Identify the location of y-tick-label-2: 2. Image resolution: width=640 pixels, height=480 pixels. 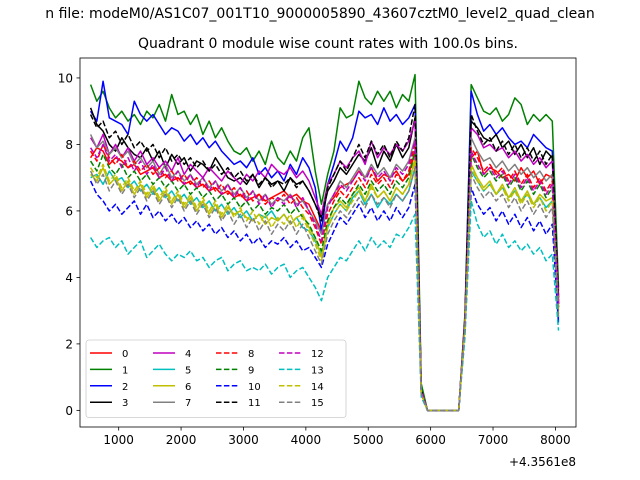
(69, 344).